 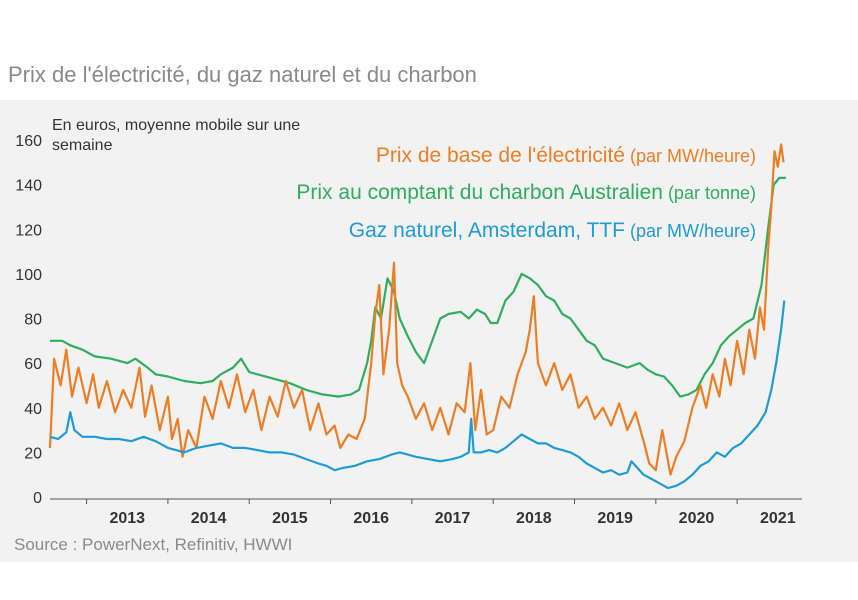 I want to click on unit-note-line-2: semaine, so click(x=82, y=145).